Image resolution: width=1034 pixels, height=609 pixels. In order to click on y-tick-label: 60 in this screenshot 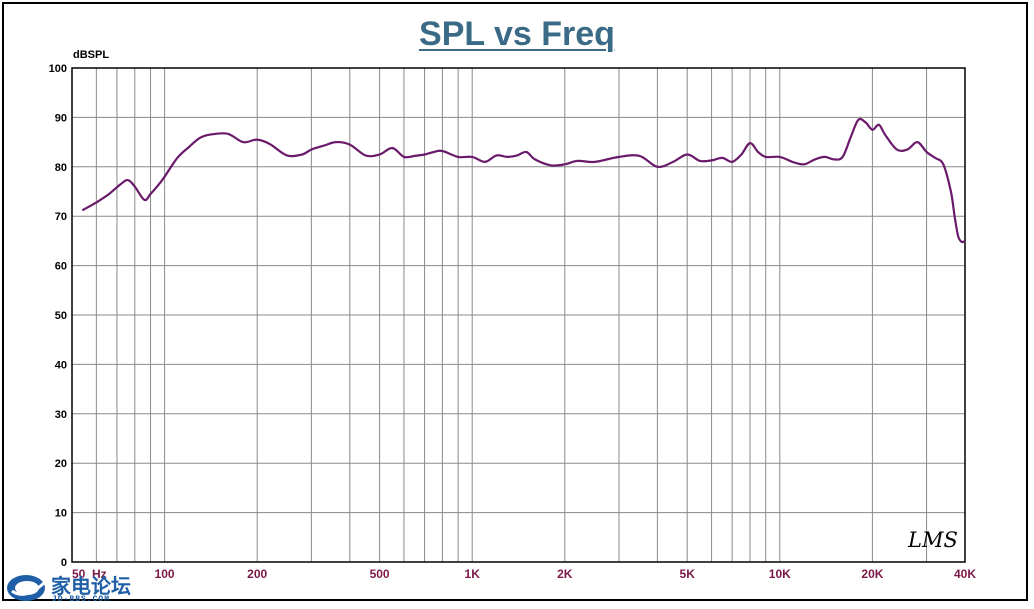, I will do `click(61, 267)`.